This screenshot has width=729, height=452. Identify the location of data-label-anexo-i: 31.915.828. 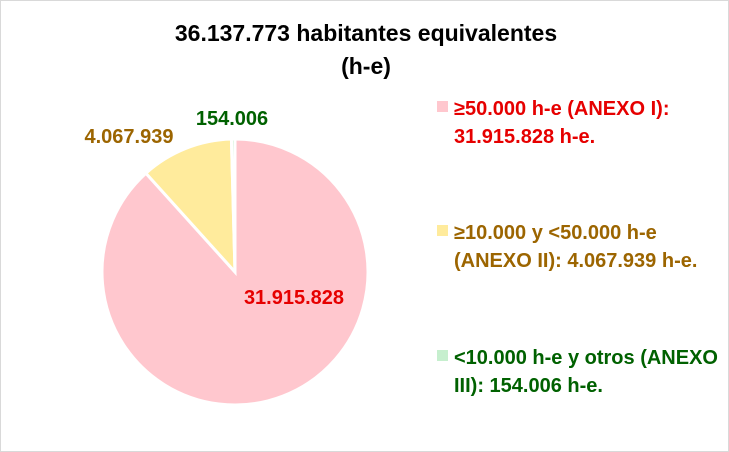
(294, 298).